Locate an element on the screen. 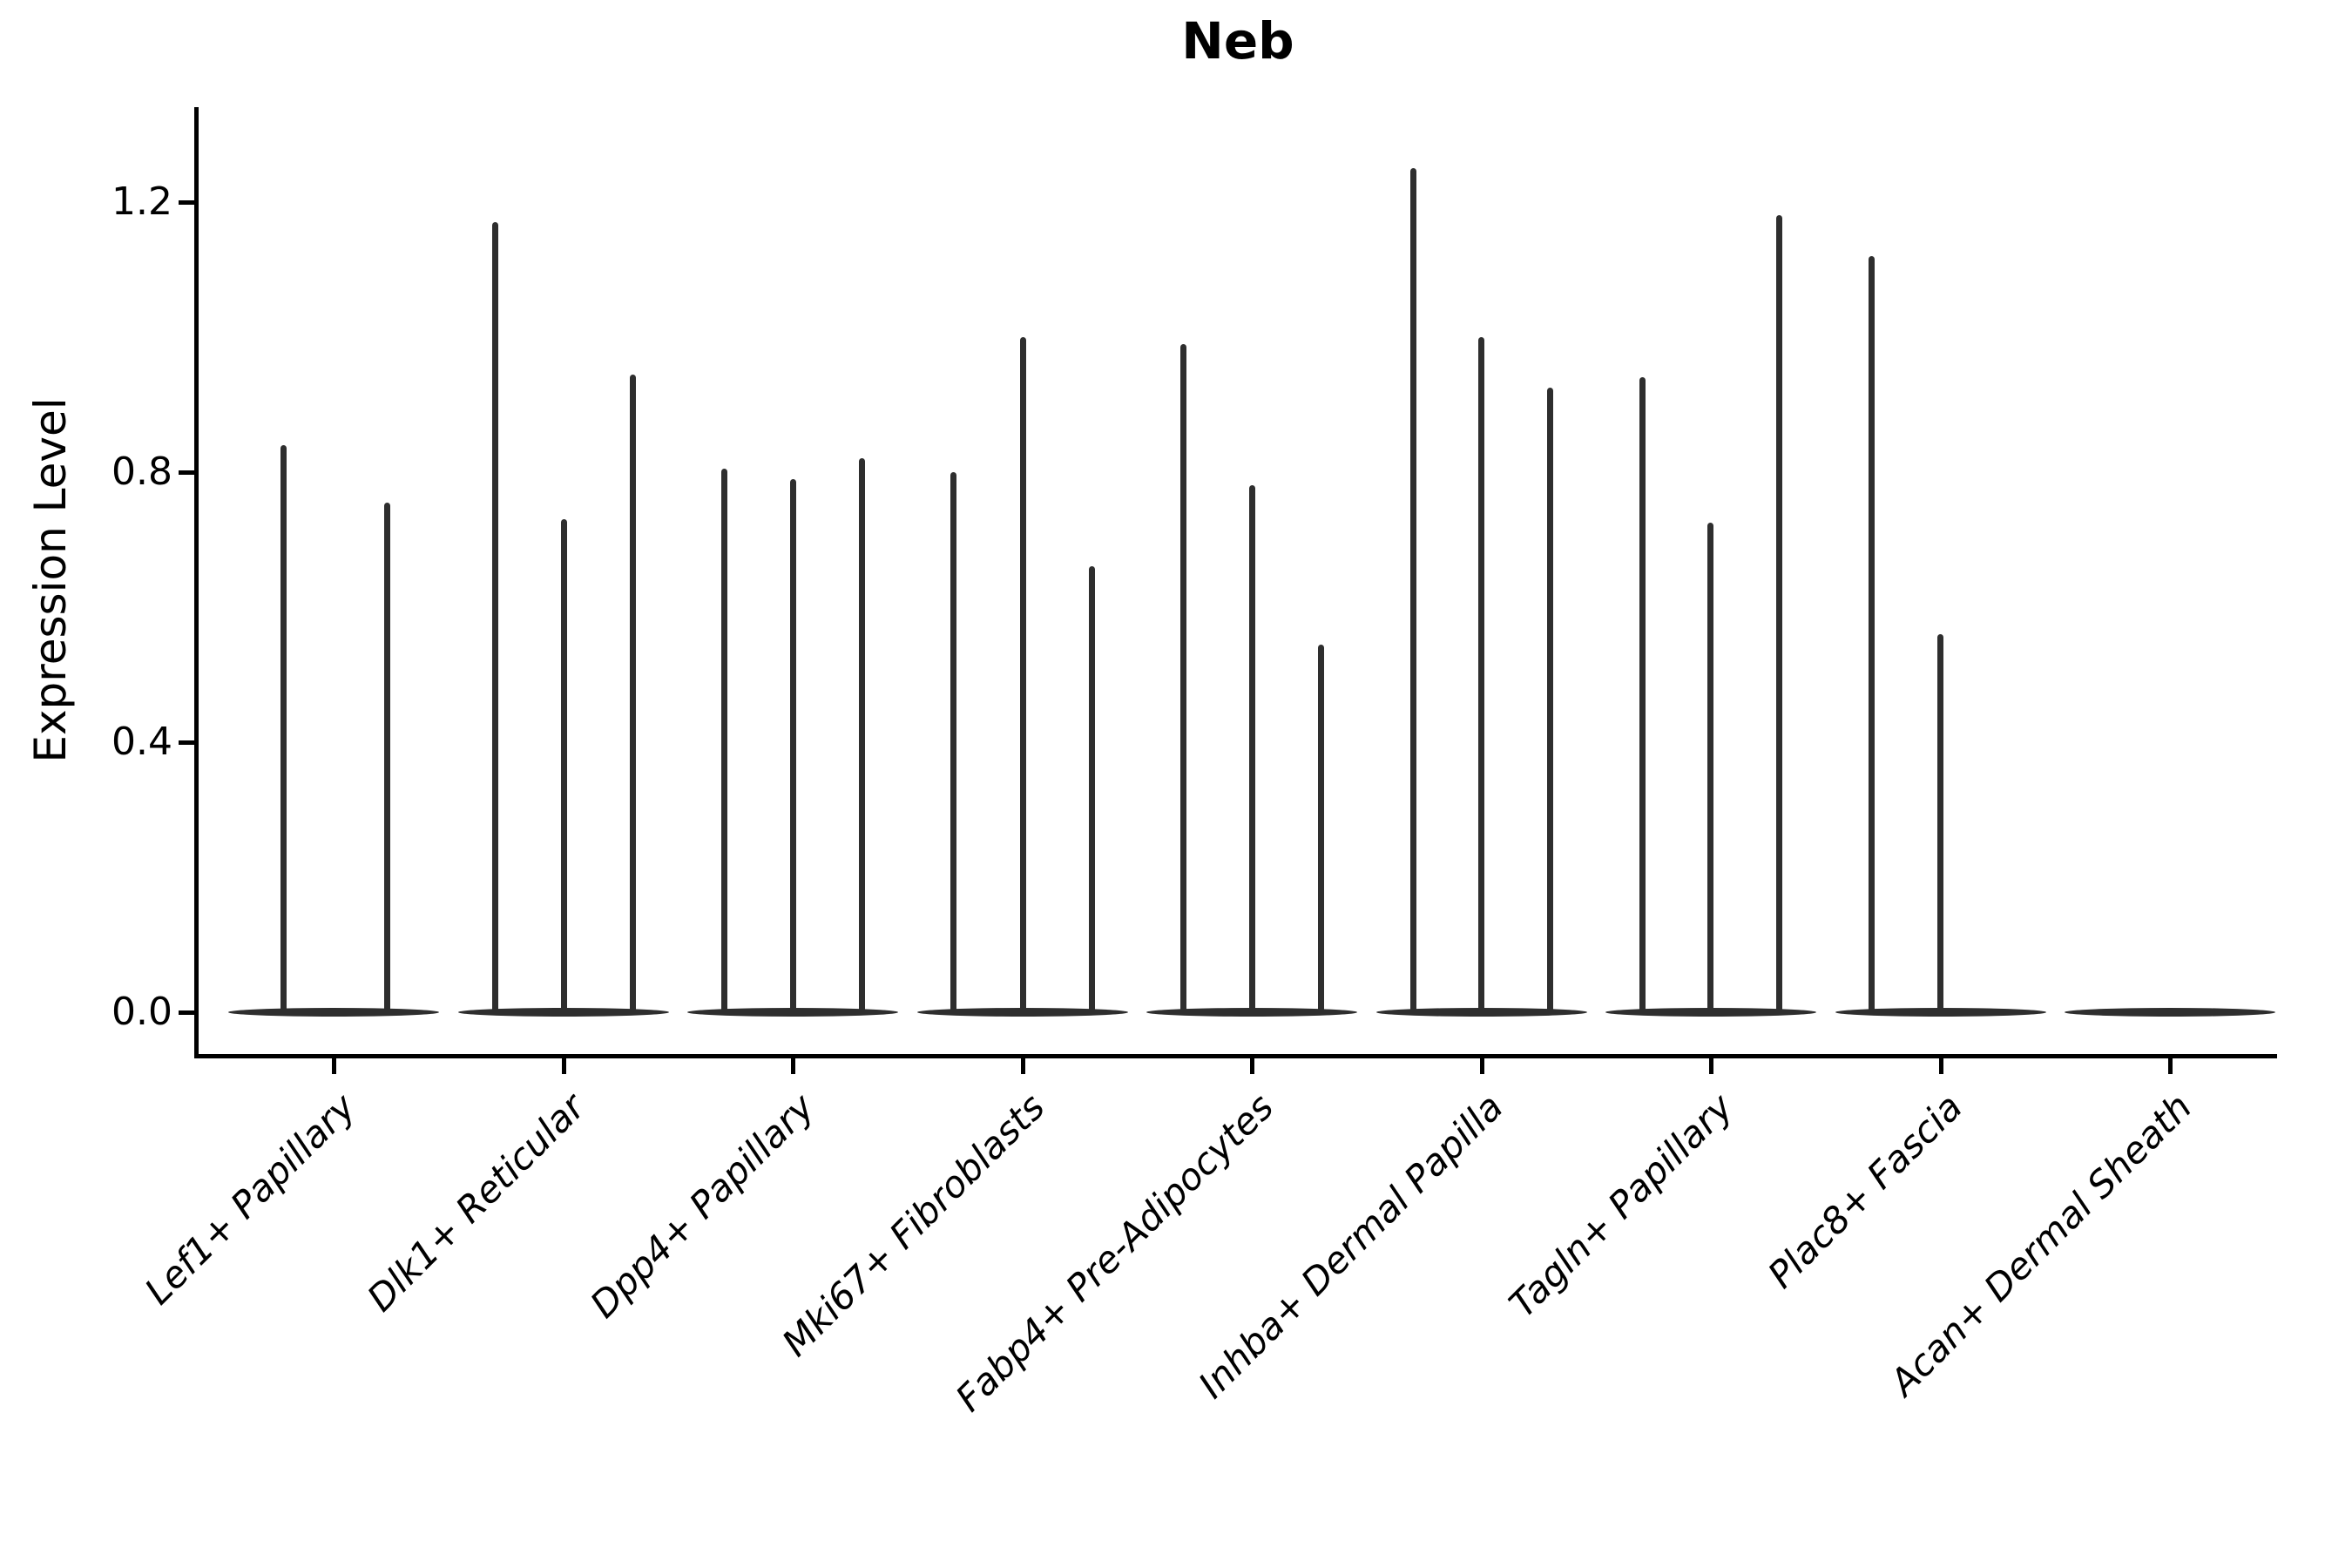 This screenshot has width=2352, height=1568. x-tick-label: Plac8+ Fascia is located at coordinates (1865, 1191).